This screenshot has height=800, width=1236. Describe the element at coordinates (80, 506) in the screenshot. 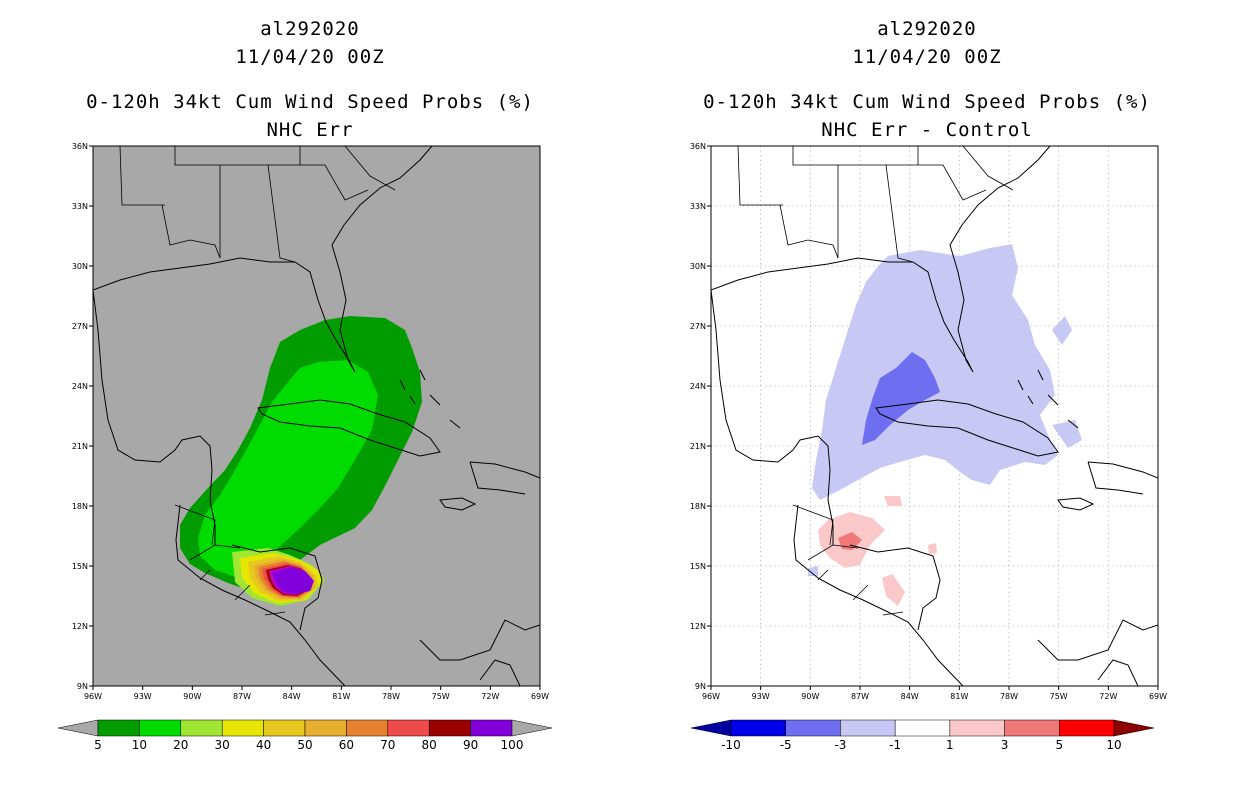

I see `y-tick-label: 18N` at that location.